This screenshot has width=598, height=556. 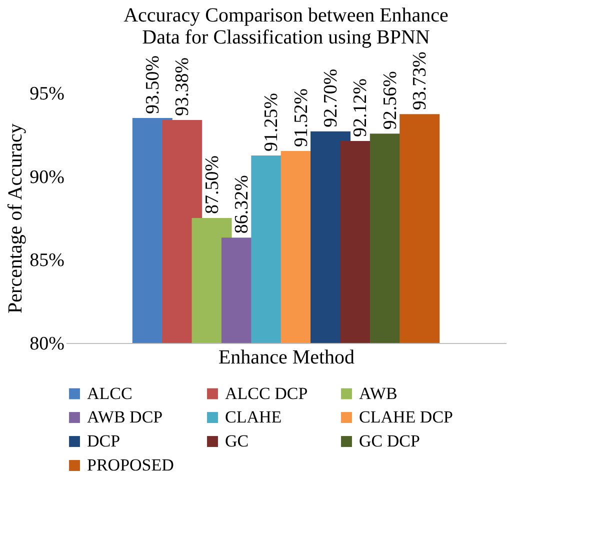 I want to click on data-label: 93.38%, so click(x=183, y=86).